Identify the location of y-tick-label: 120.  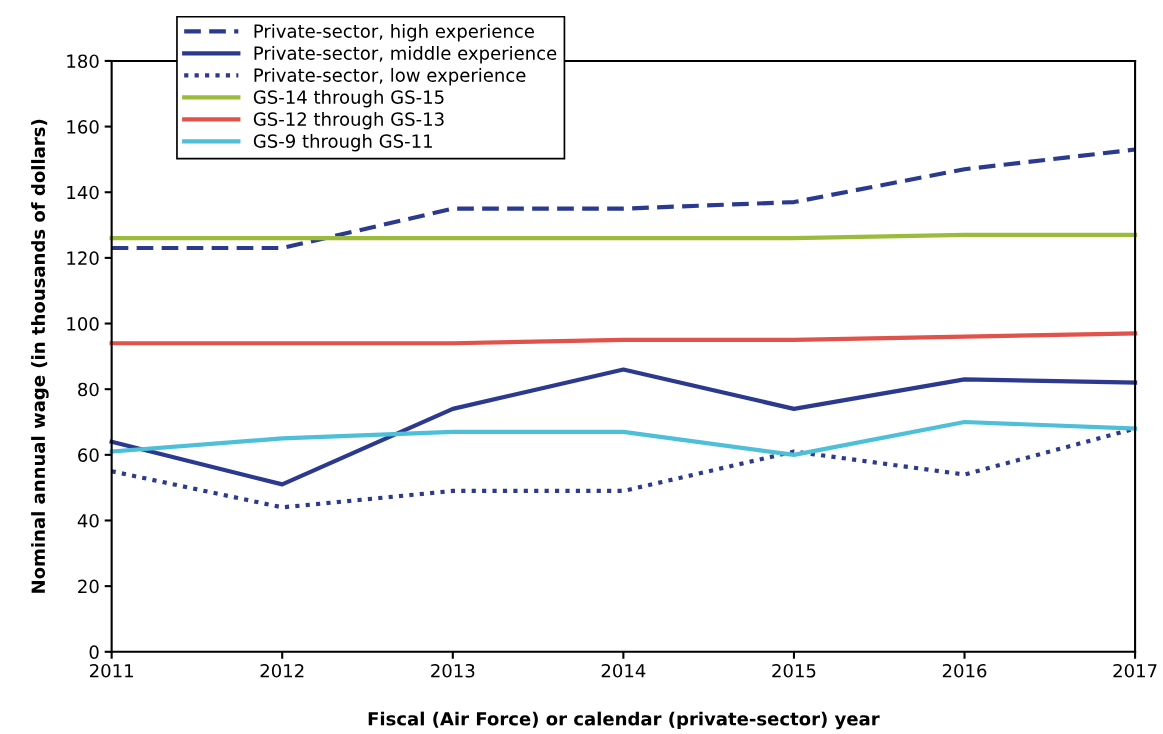
(83, 258).